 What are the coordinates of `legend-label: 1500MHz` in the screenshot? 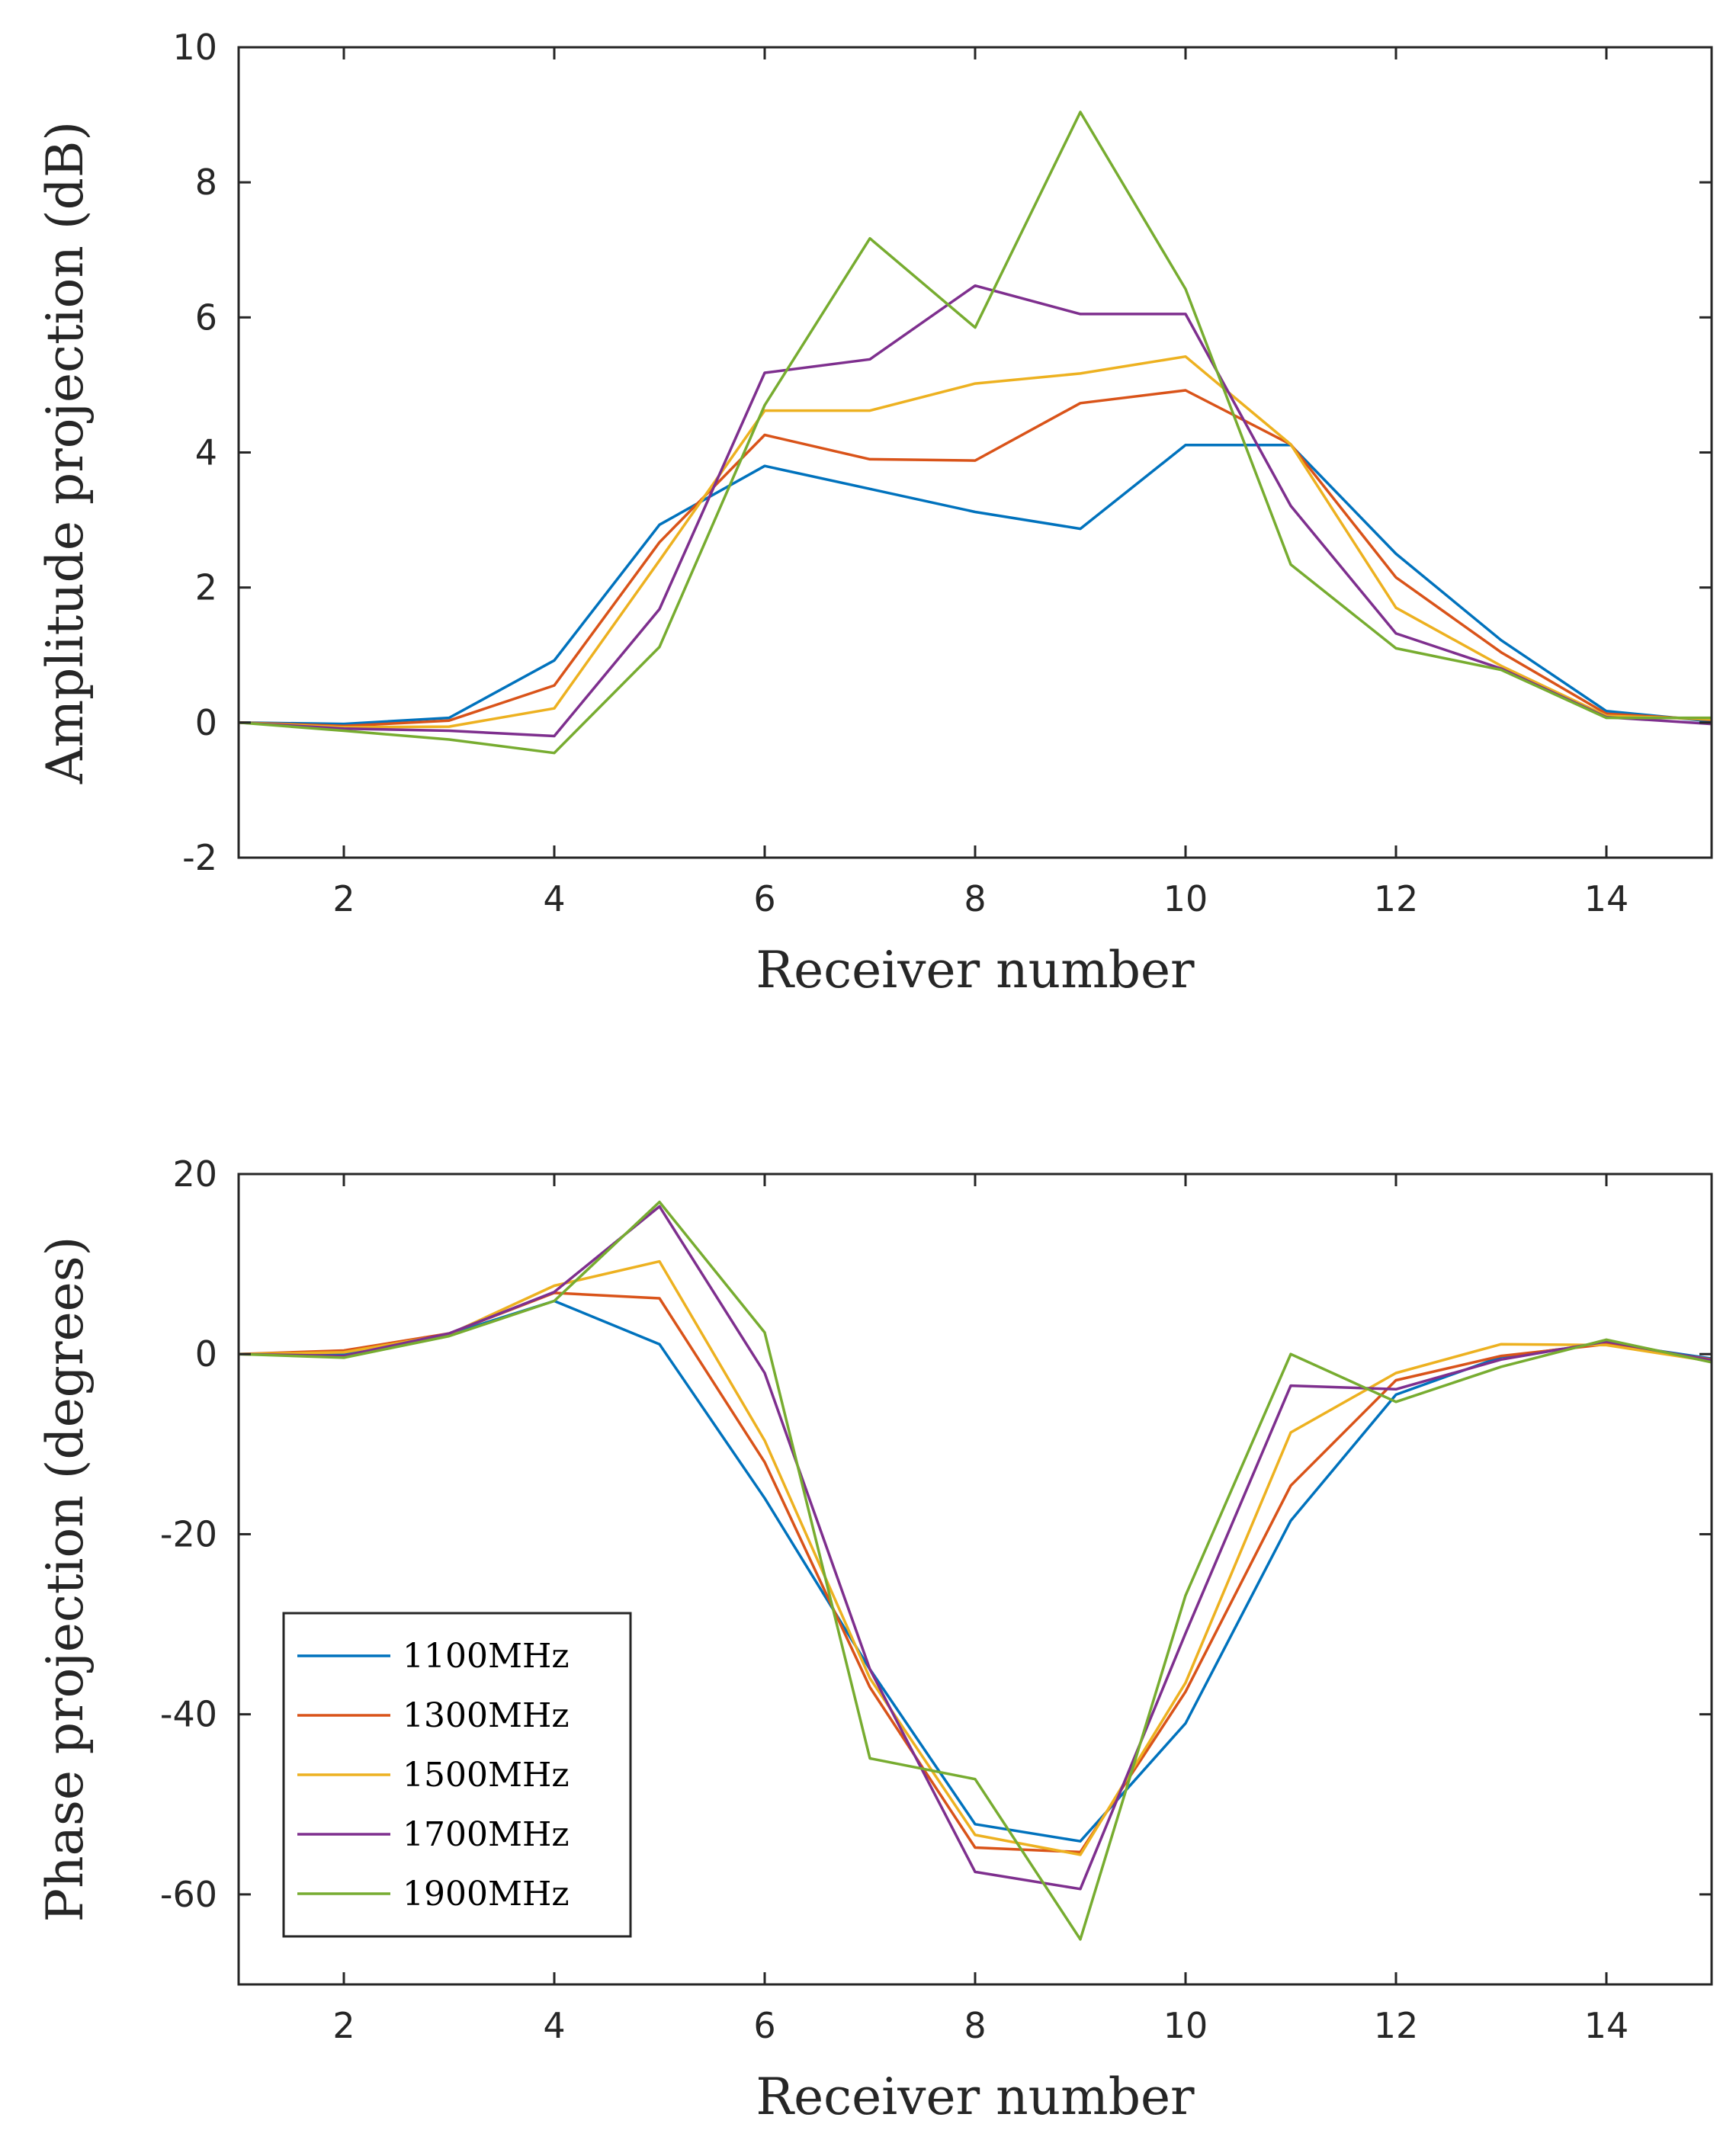 It's located at (486, 1776).